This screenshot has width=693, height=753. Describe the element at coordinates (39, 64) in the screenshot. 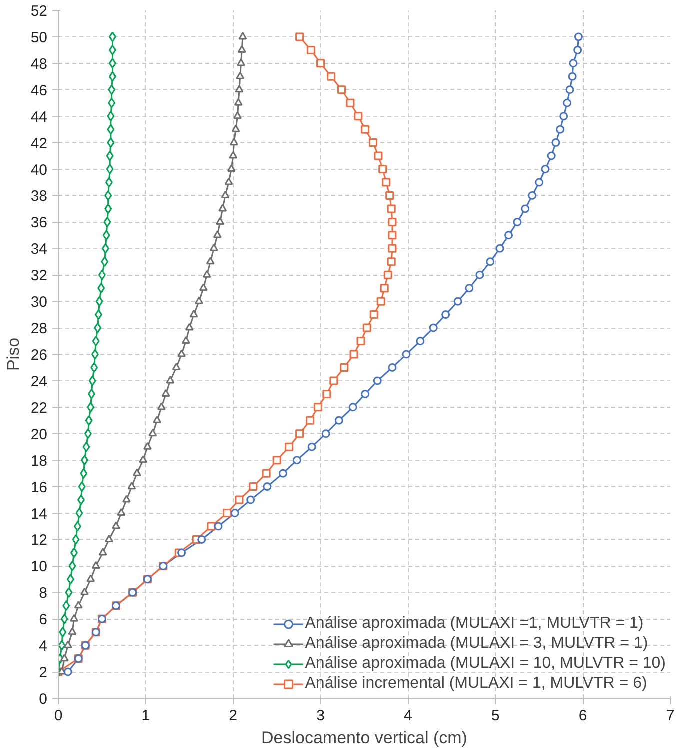

I see `y-tick-label: 48` at that location.